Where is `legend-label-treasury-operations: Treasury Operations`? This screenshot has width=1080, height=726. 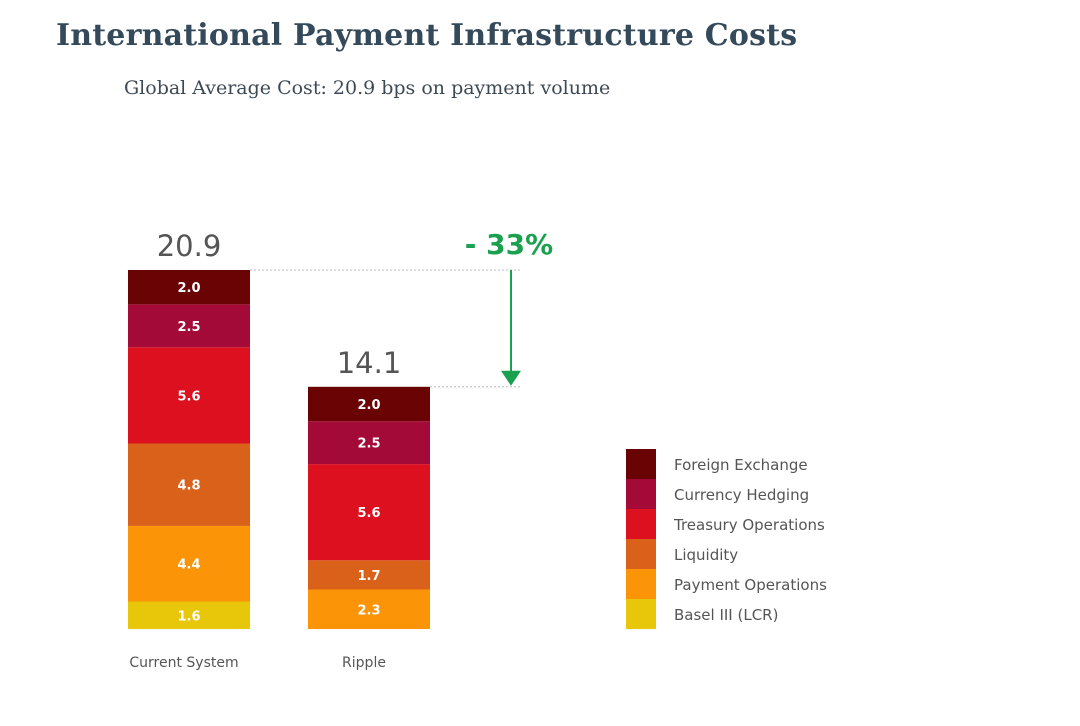 legend-label-treasury-operations: Treasury Operations is located at coordinates (749, 525).